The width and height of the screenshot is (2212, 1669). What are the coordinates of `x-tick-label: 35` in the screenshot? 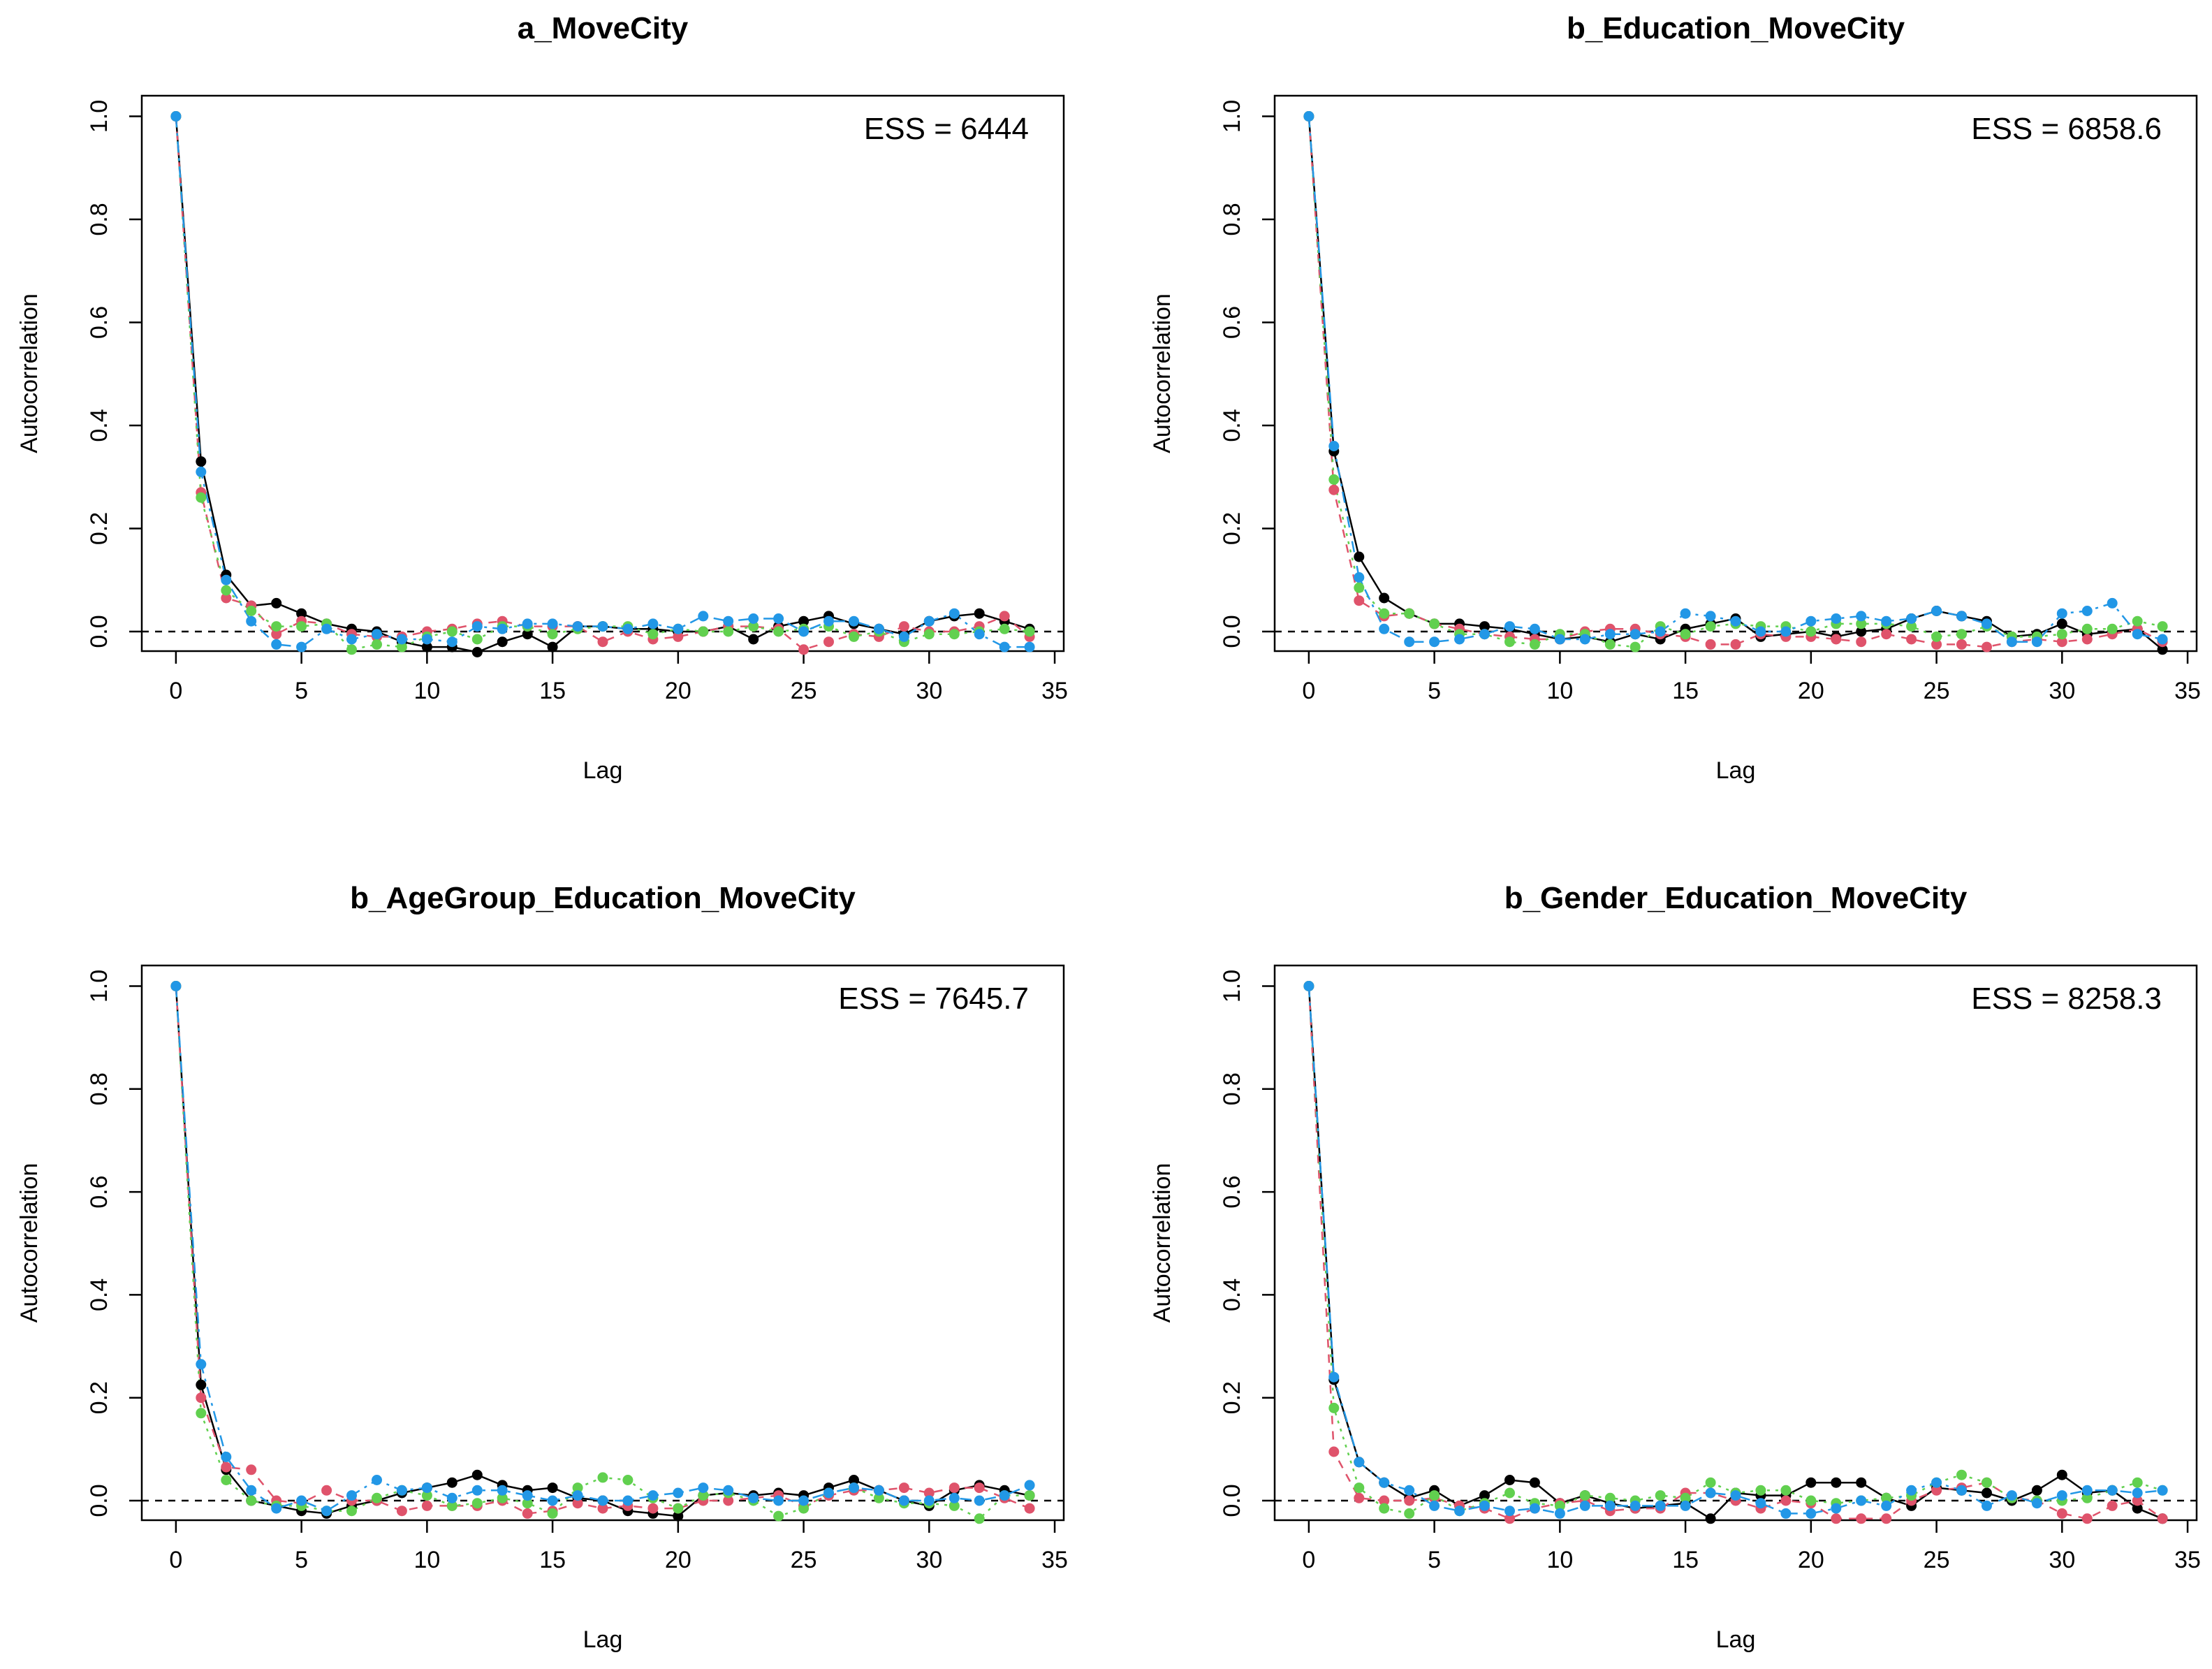 It's located at (2187, 691).